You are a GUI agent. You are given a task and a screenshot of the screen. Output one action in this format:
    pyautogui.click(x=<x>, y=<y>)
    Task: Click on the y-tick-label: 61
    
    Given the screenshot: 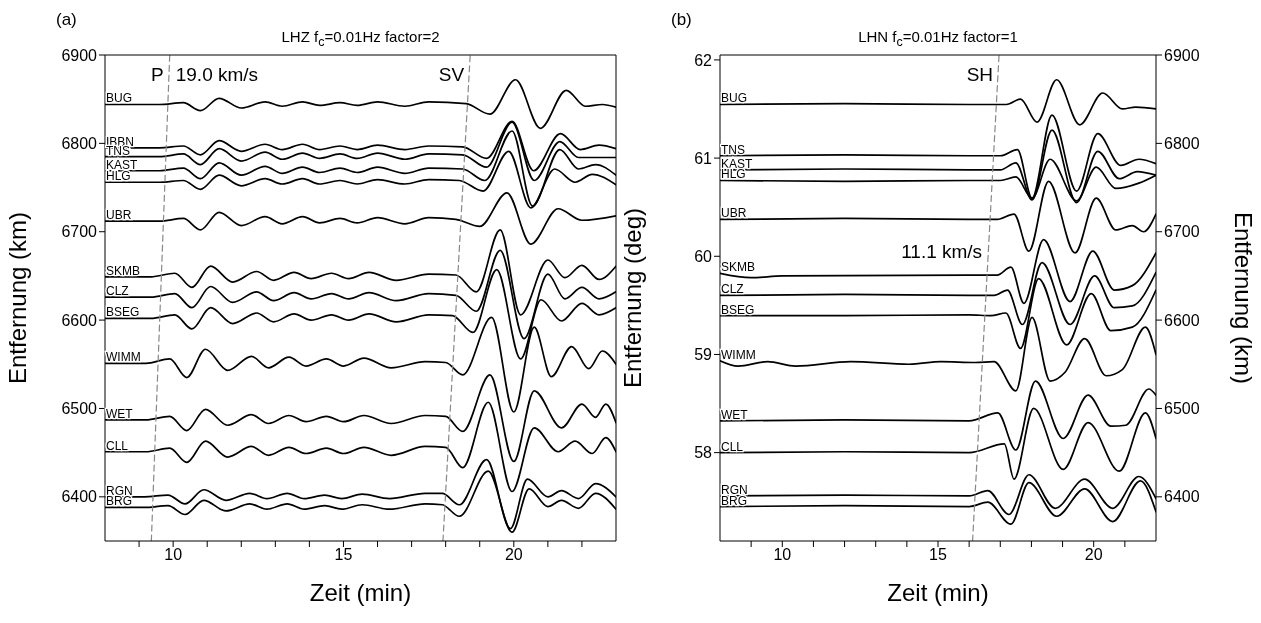 What is the action you would take?
    pyautogui.click(x=703, y=158)
    